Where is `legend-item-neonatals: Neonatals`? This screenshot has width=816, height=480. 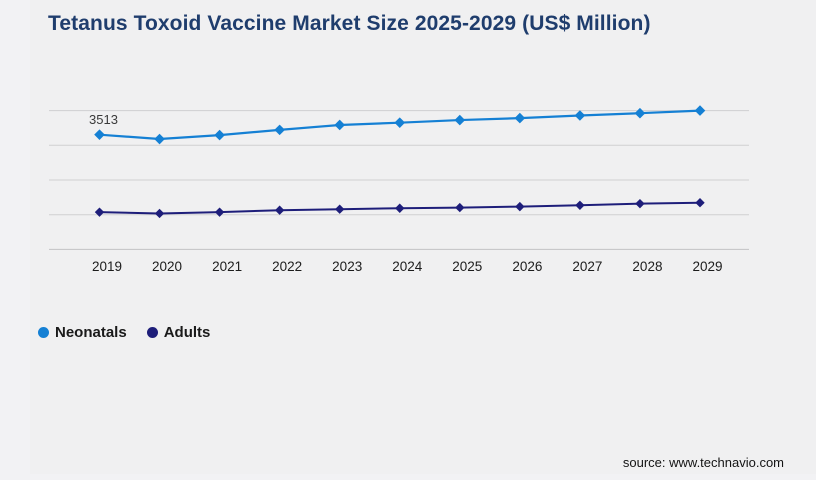 legend-item-neonatals: Neonatals is located at coordinates (82, 332).